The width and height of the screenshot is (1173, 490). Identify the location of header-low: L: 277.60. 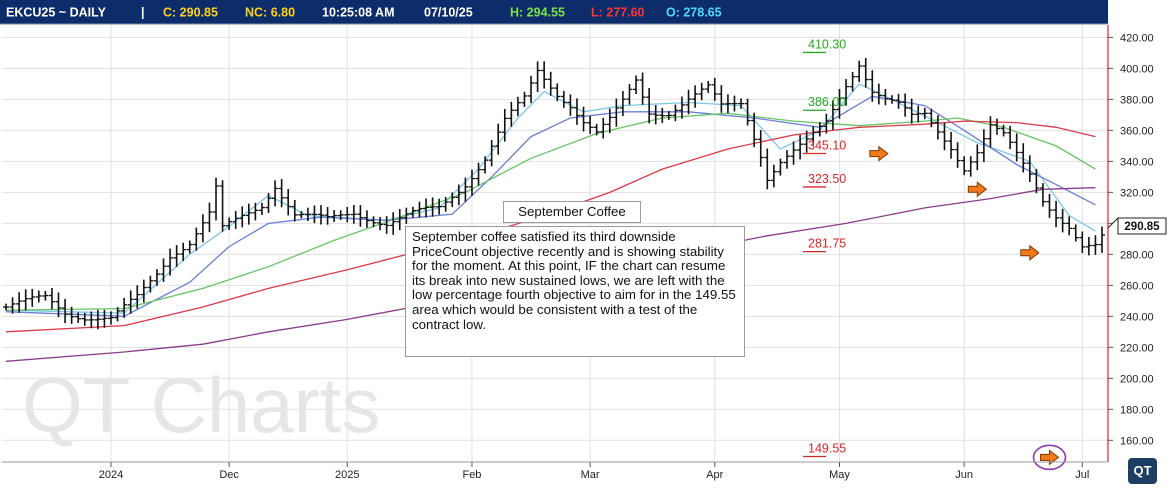
(618, 13).